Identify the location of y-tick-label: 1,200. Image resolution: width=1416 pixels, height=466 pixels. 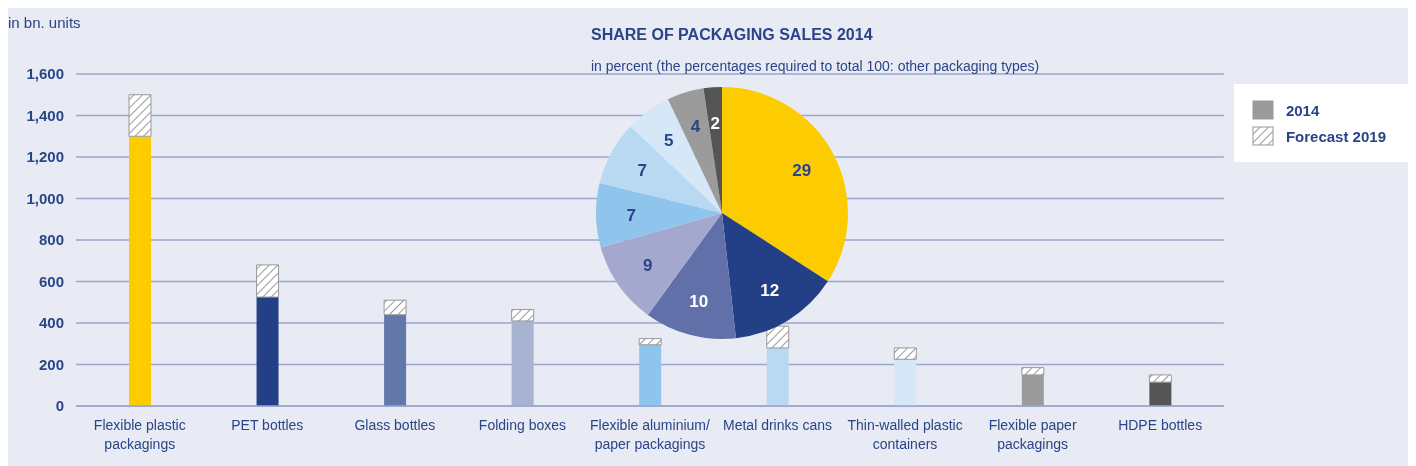
(45, 156).